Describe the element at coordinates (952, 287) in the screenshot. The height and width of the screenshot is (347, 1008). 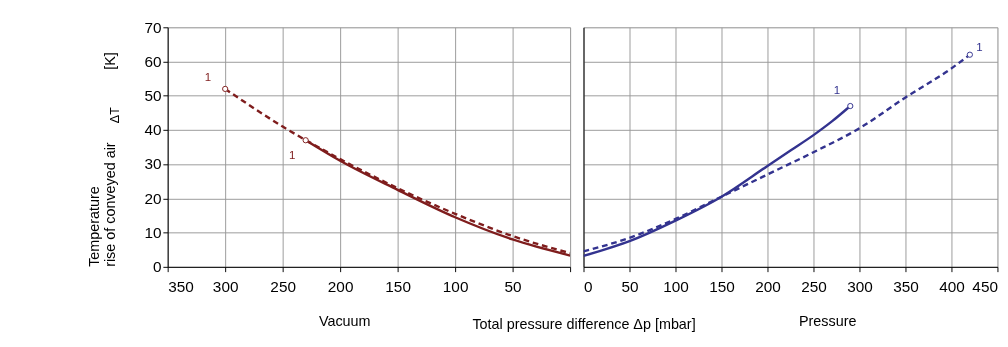
I see `x-tick-label: 400` at that location.